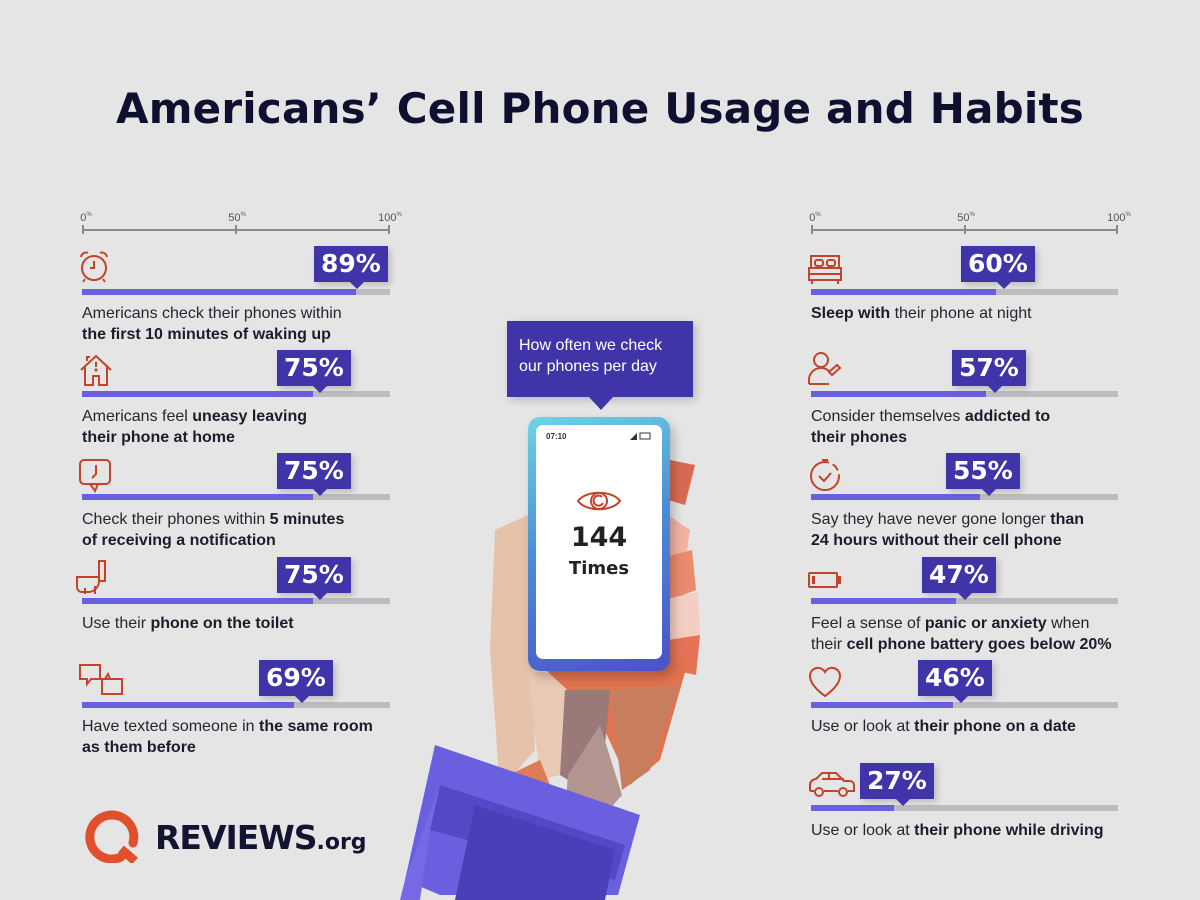 This screenshot has height=900, width=1200. I want to click on phone-clock: 07:10, so click(556, 436).